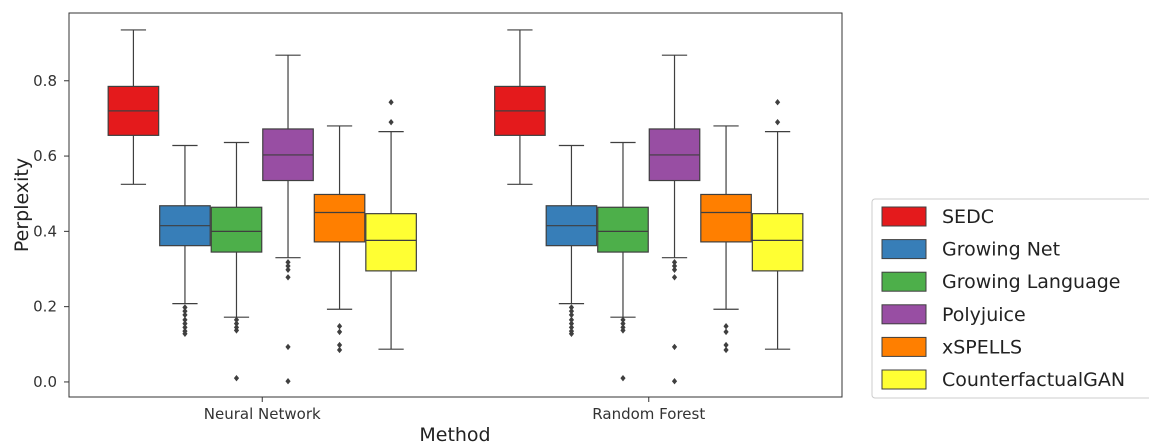 The height and width of the screenshot is (443, 1149). What do you see at coordinates (454, 433) in the screenshot?
I see `x-axis-title: Method` at bounding box center [454, 433].